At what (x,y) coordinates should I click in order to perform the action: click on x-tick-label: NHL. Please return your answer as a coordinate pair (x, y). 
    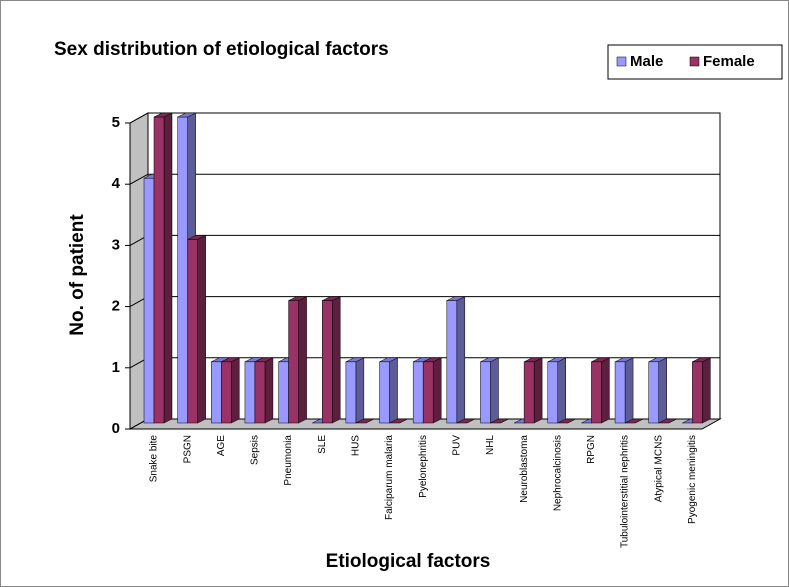
    Looking at the image, I should click on (490, 445).